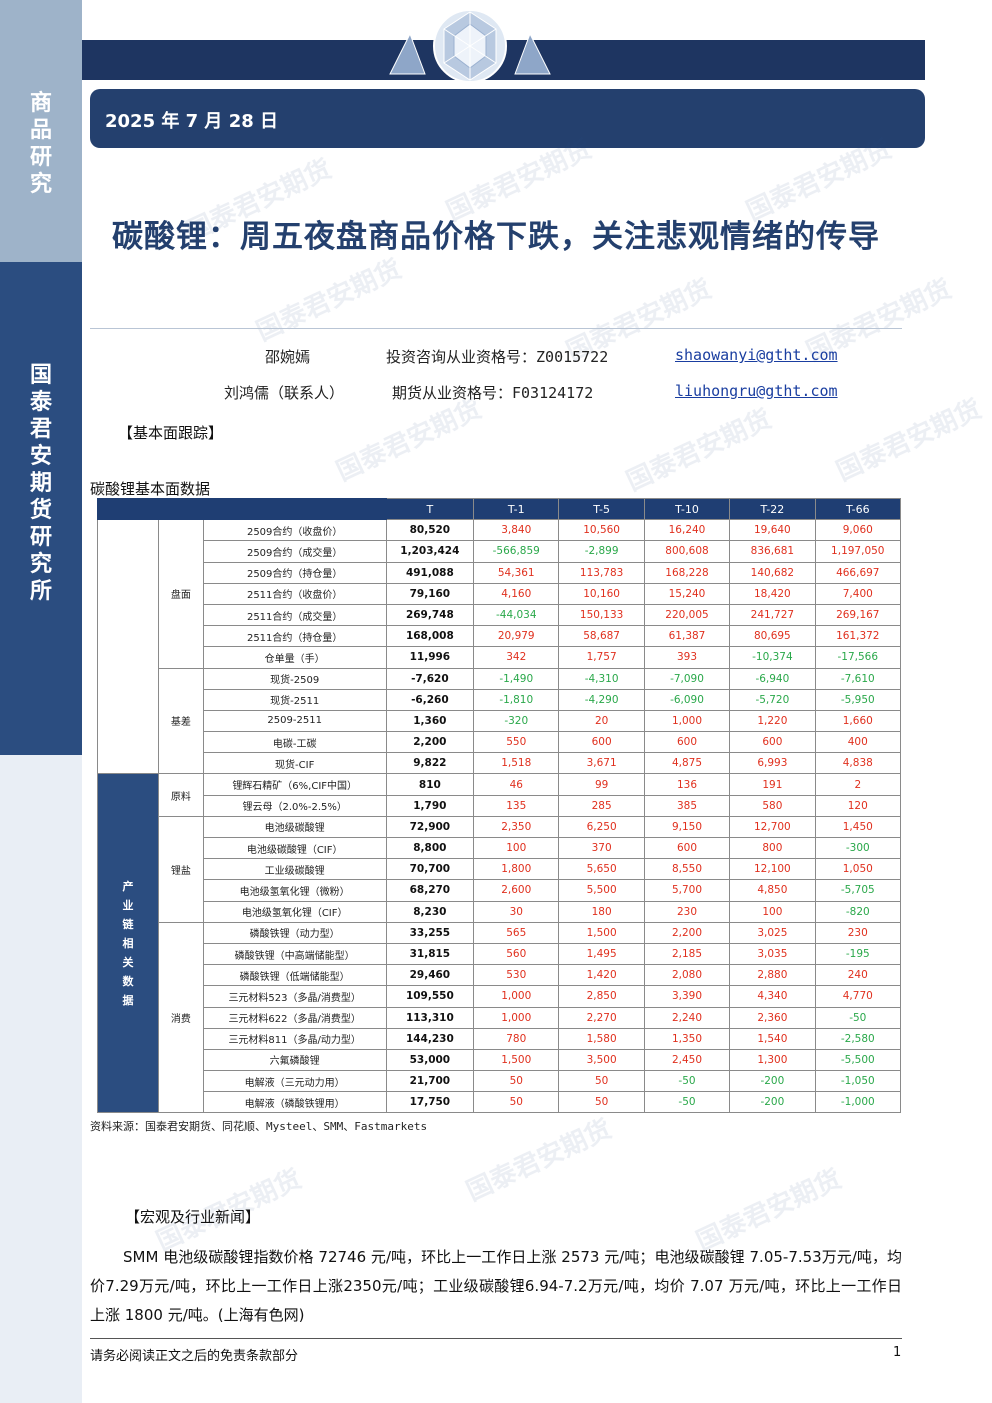 This screenshot has height=1403, width=992. Describe the element at coordinates (772, 530) in the screenshot. I see `value-change: 19,640` at that location.